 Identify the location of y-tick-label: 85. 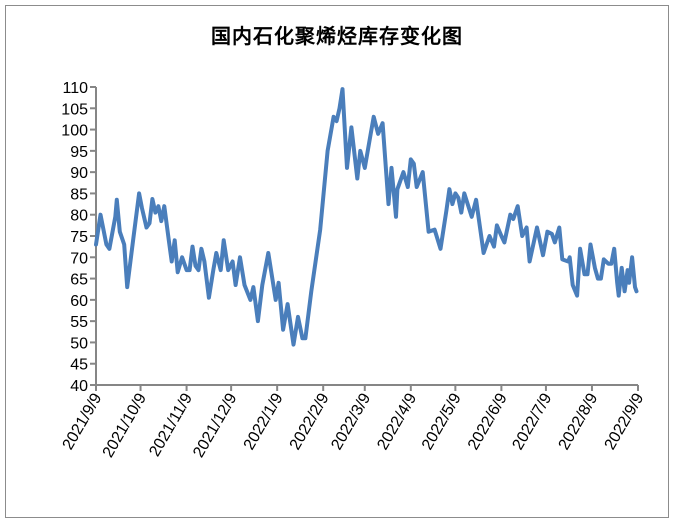
(79, 194).